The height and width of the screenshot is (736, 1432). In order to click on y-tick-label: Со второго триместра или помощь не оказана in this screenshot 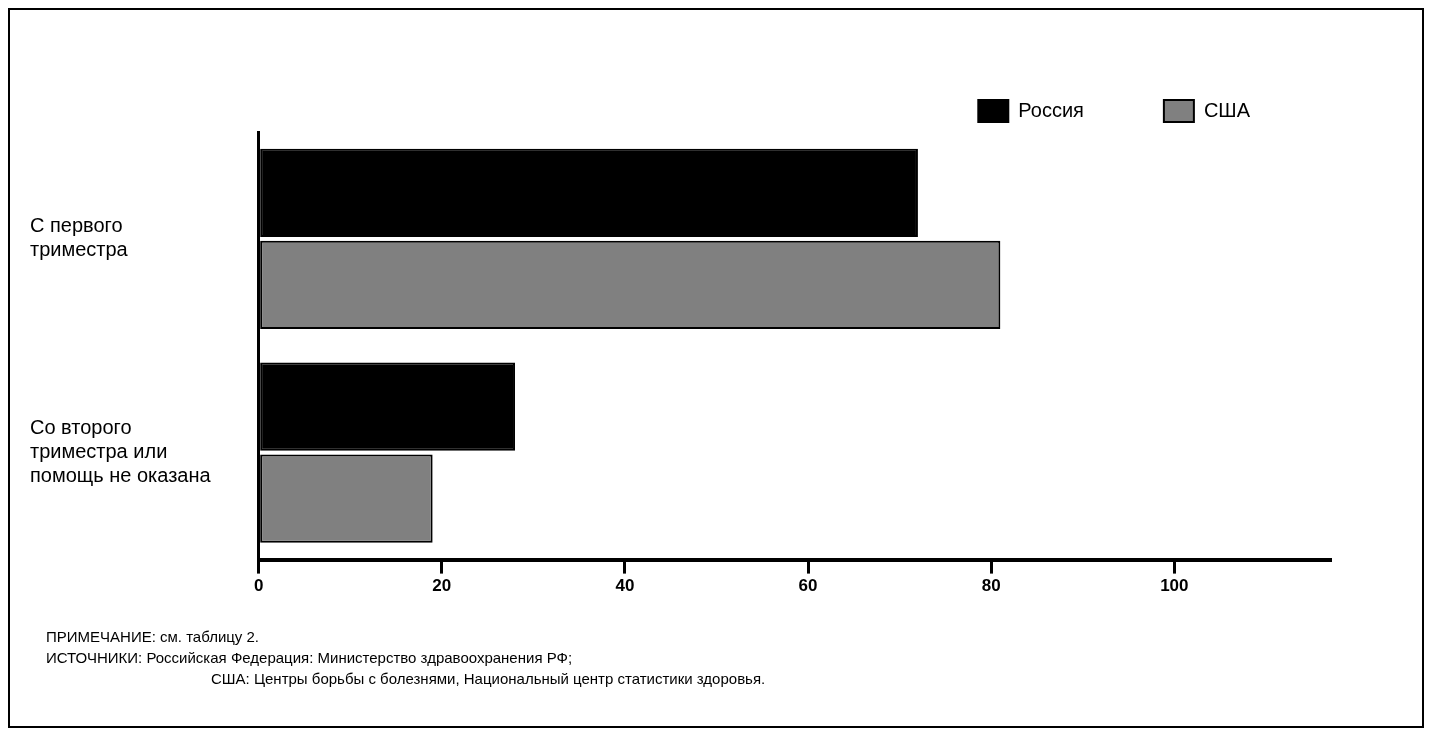, I will do `click(121, 451)`.